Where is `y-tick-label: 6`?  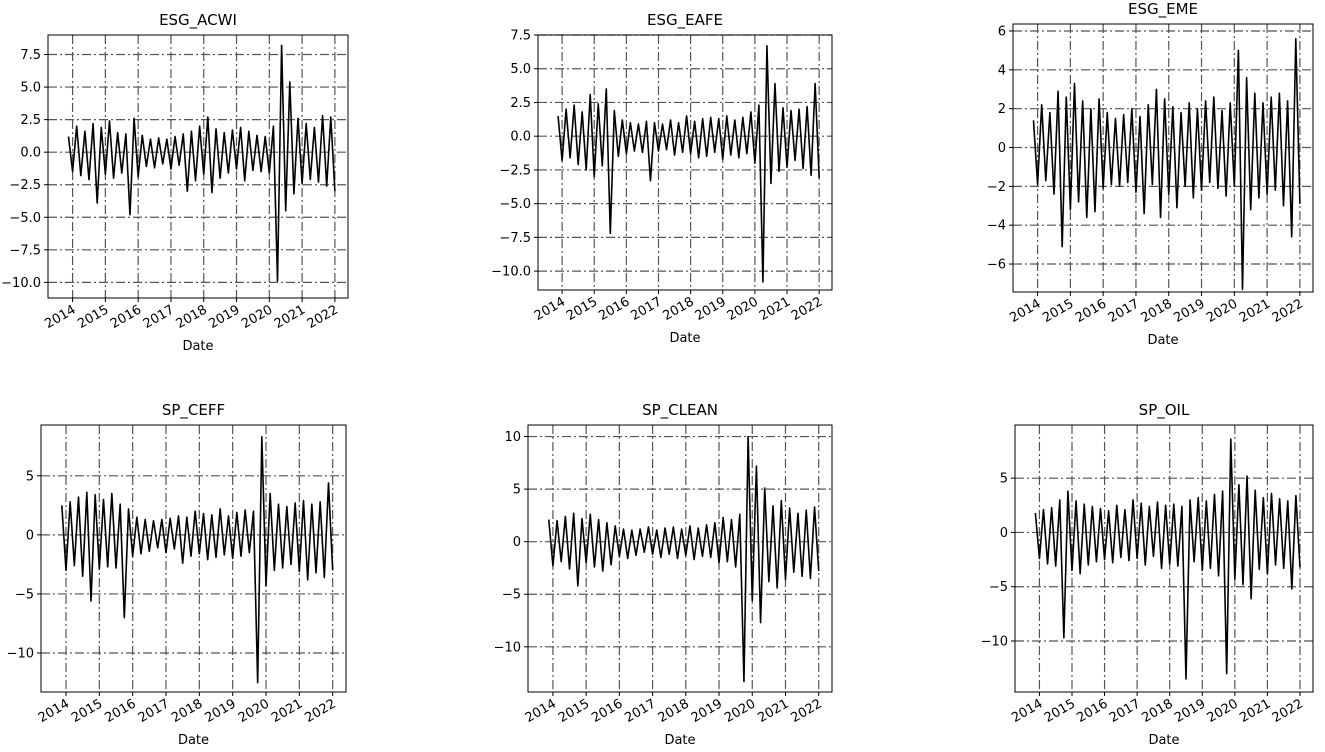 y-tick-label: 6 is located at coordinates (1002, 31).